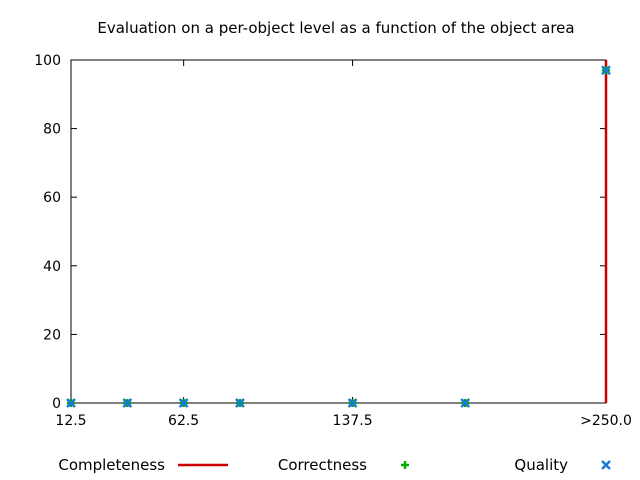 The height and width of the screenshot is (480, 640). Describe the element at coordinates (111, 465) in the screenshot. I see `legend-label: Completeness` at that location.